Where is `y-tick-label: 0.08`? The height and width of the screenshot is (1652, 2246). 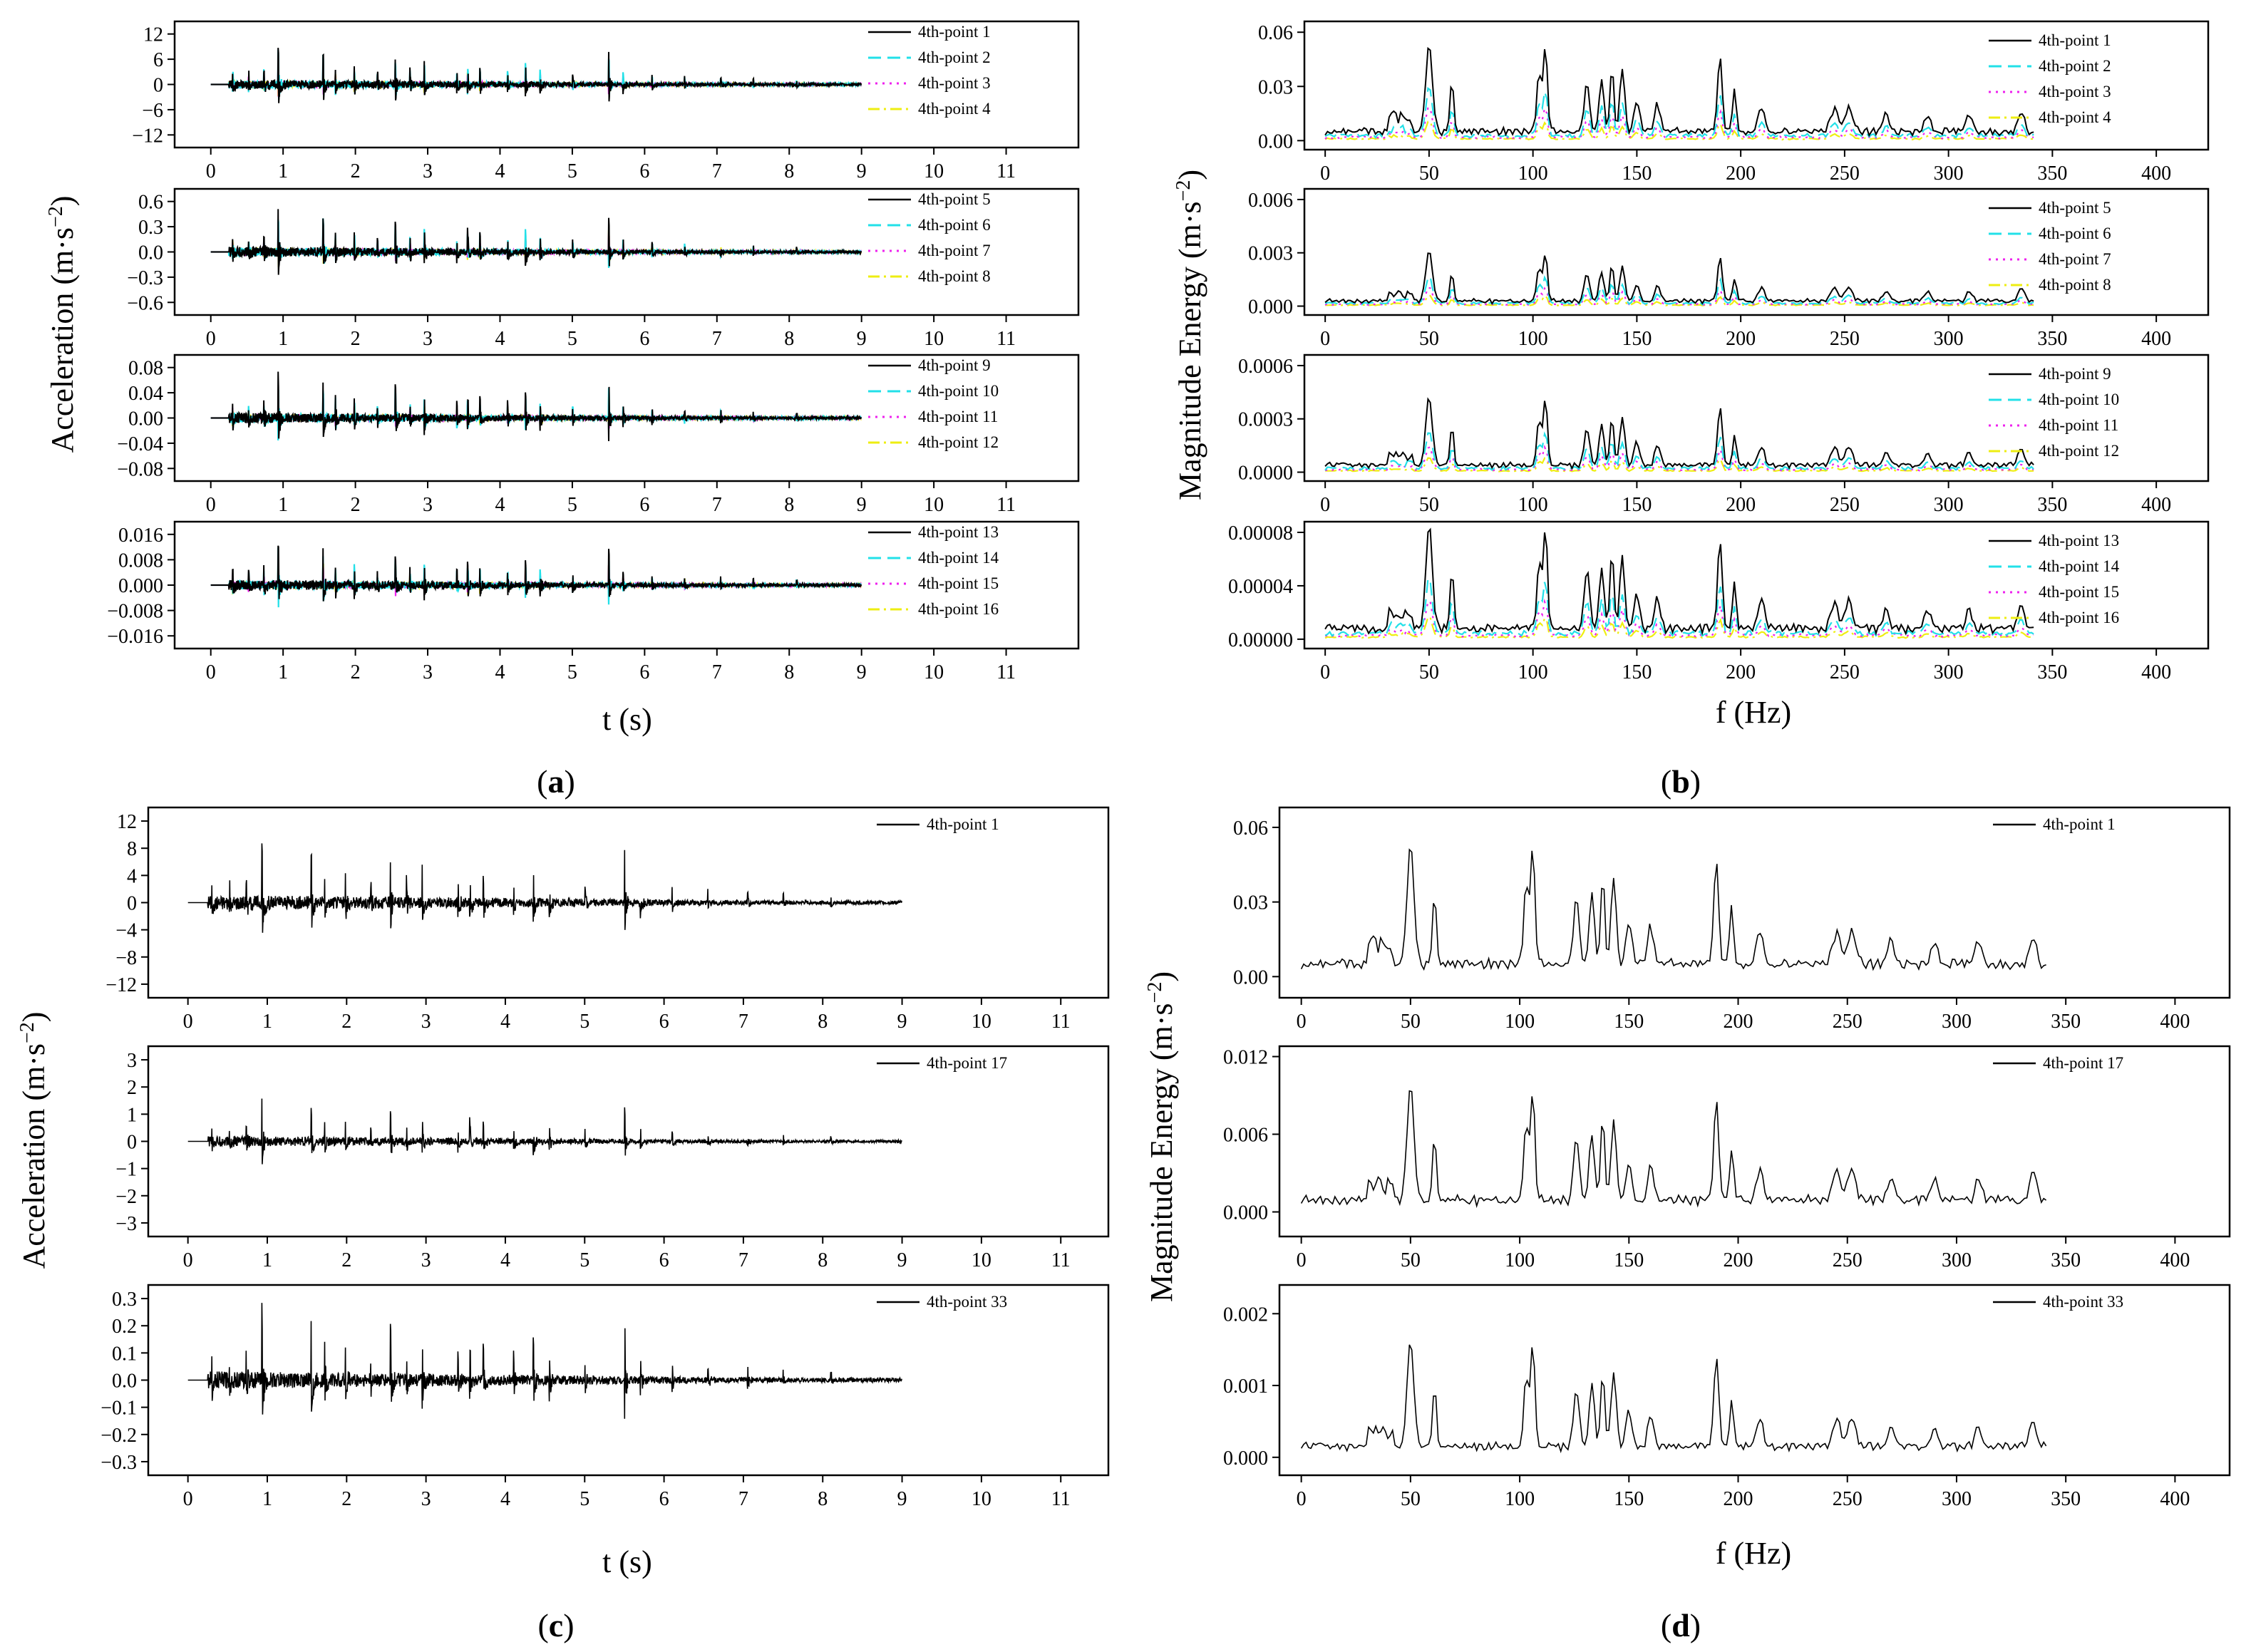
y-tick-label: 0.08 is located at coordinates (145, 369).